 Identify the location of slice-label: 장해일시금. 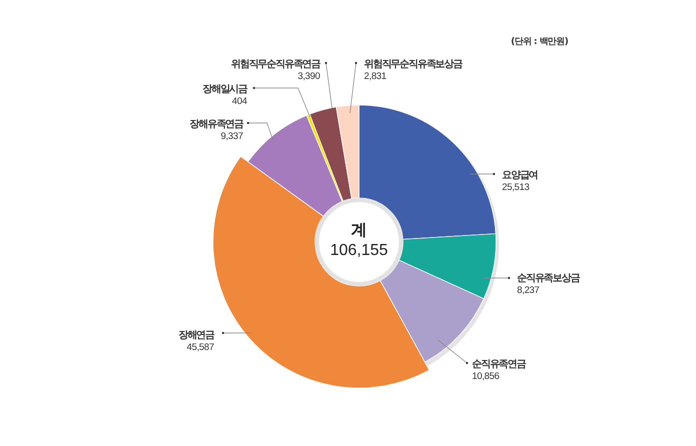
(225, 89).